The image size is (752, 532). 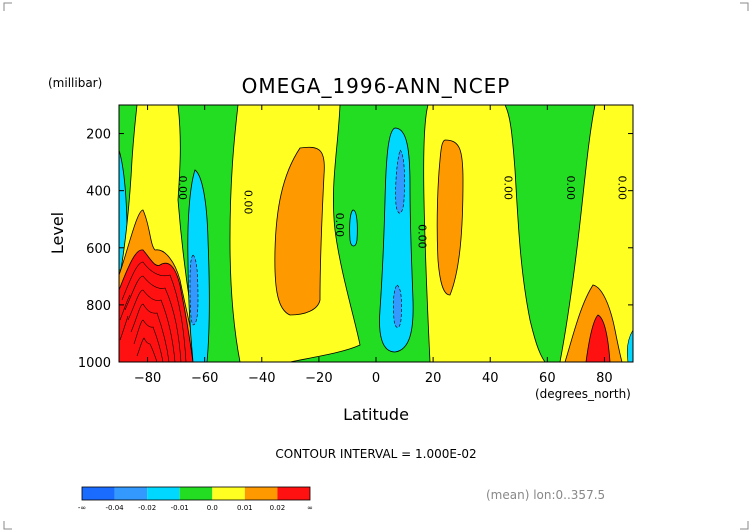 I want to click on x-tick-label: 60, so click(x=547, y=378).